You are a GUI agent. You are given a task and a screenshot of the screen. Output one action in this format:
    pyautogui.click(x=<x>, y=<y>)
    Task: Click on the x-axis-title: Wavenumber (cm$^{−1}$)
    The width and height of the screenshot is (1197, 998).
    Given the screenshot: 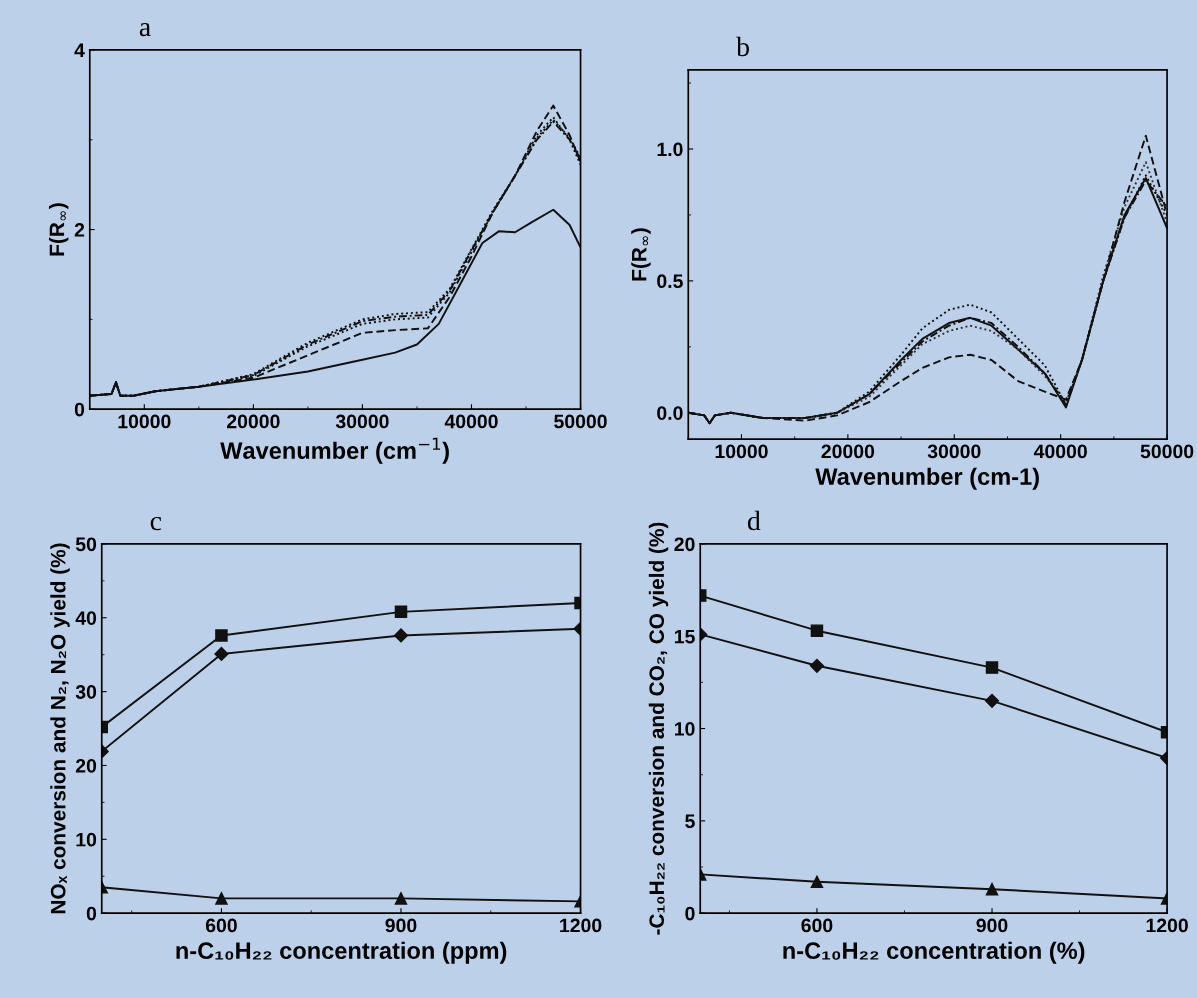 What is the action you would take?
    pyautogui.click(x=334, y=450)
    